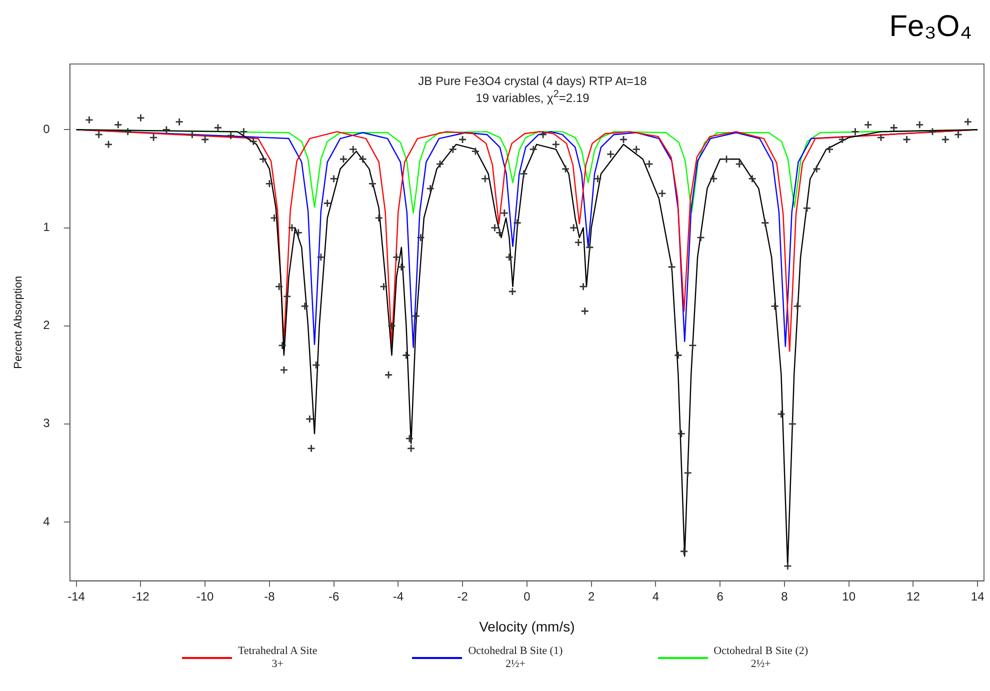 The image size is (990, 691). Describe the element at coordinates (533, 97) in the screenshot. I see `text: 19 variables, χ$^{2}$=2.19` at that location.